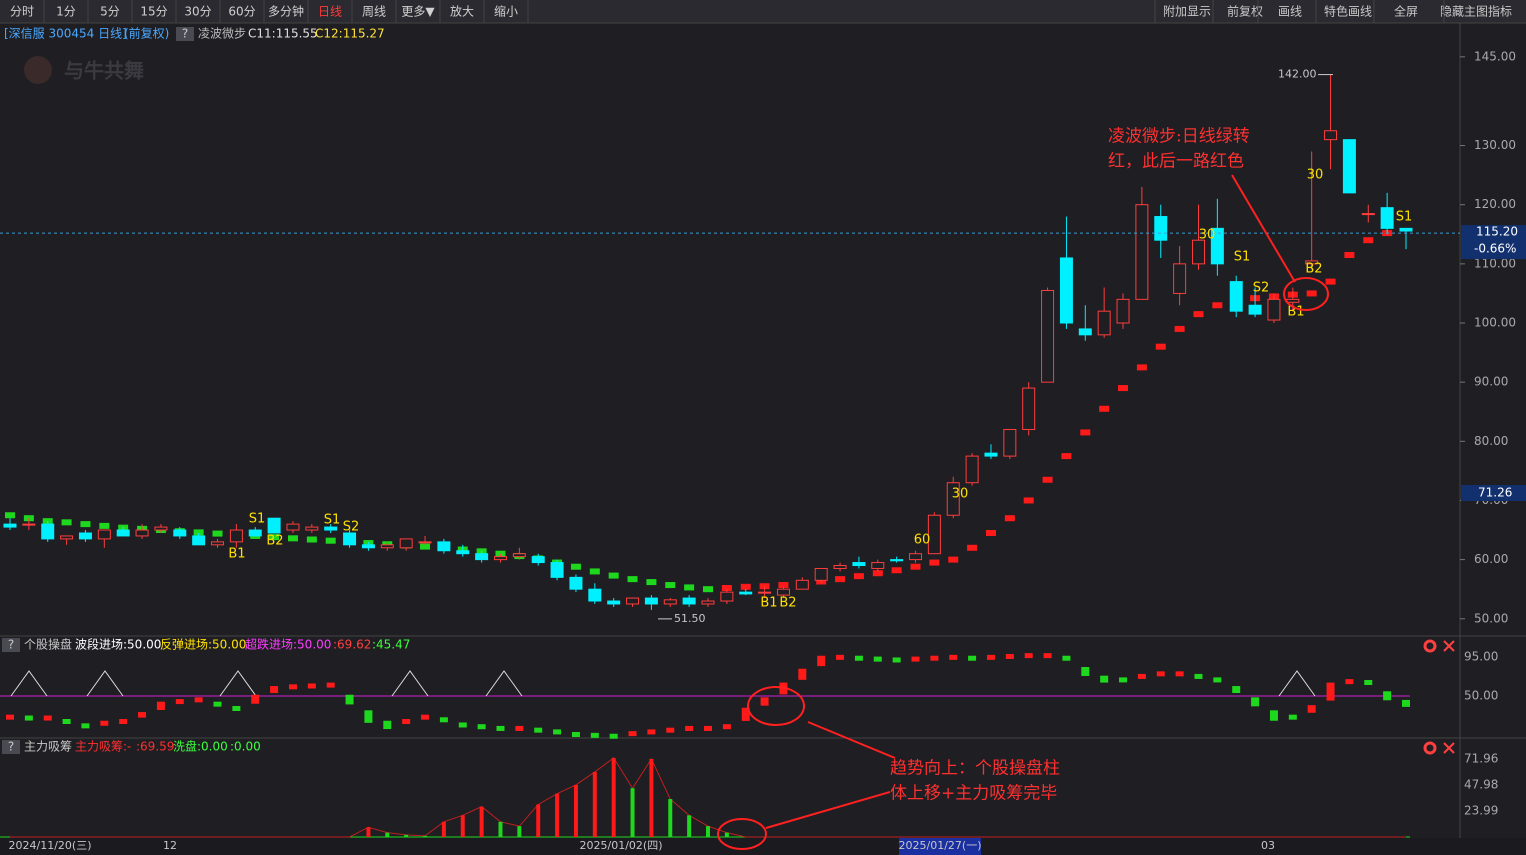 Image resolution: width=1526 pixels, height=855 pixels. What do you see at coordinates (203, 645) in the screenshot?
I see `panel-label: 反弹进场:50.00` at bounding box center [203, 645].